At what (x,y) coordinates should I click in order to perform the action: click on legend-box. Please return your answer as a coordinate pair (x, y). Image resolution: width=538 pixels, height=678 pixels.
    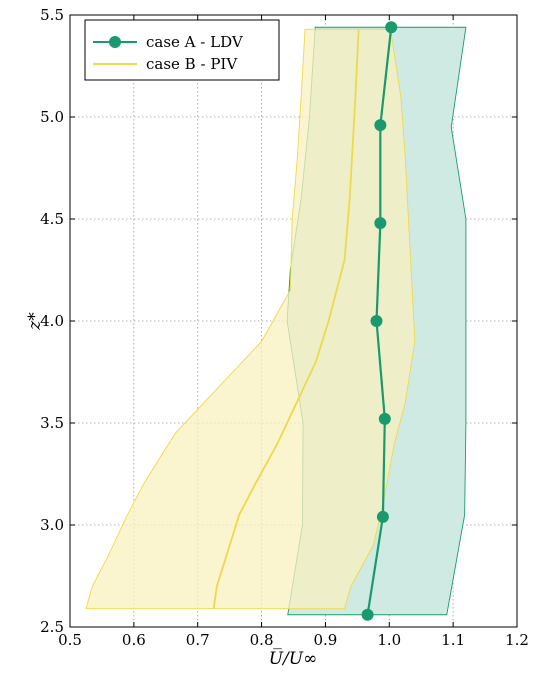
    Looking at the image, I should click on (182, 50).